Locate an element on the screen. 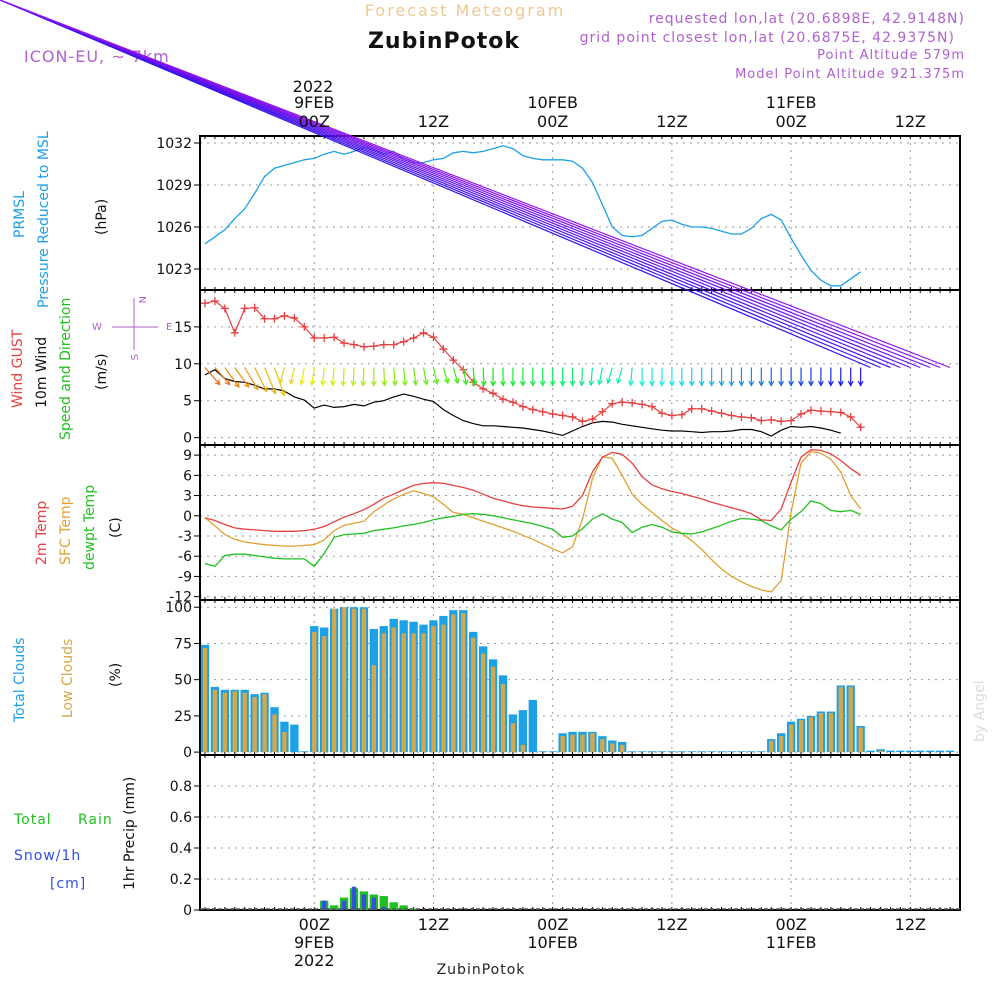 This screenshot has width=1000, height=1000. y-tick-label: -12 is located at coordinates (180, 598).